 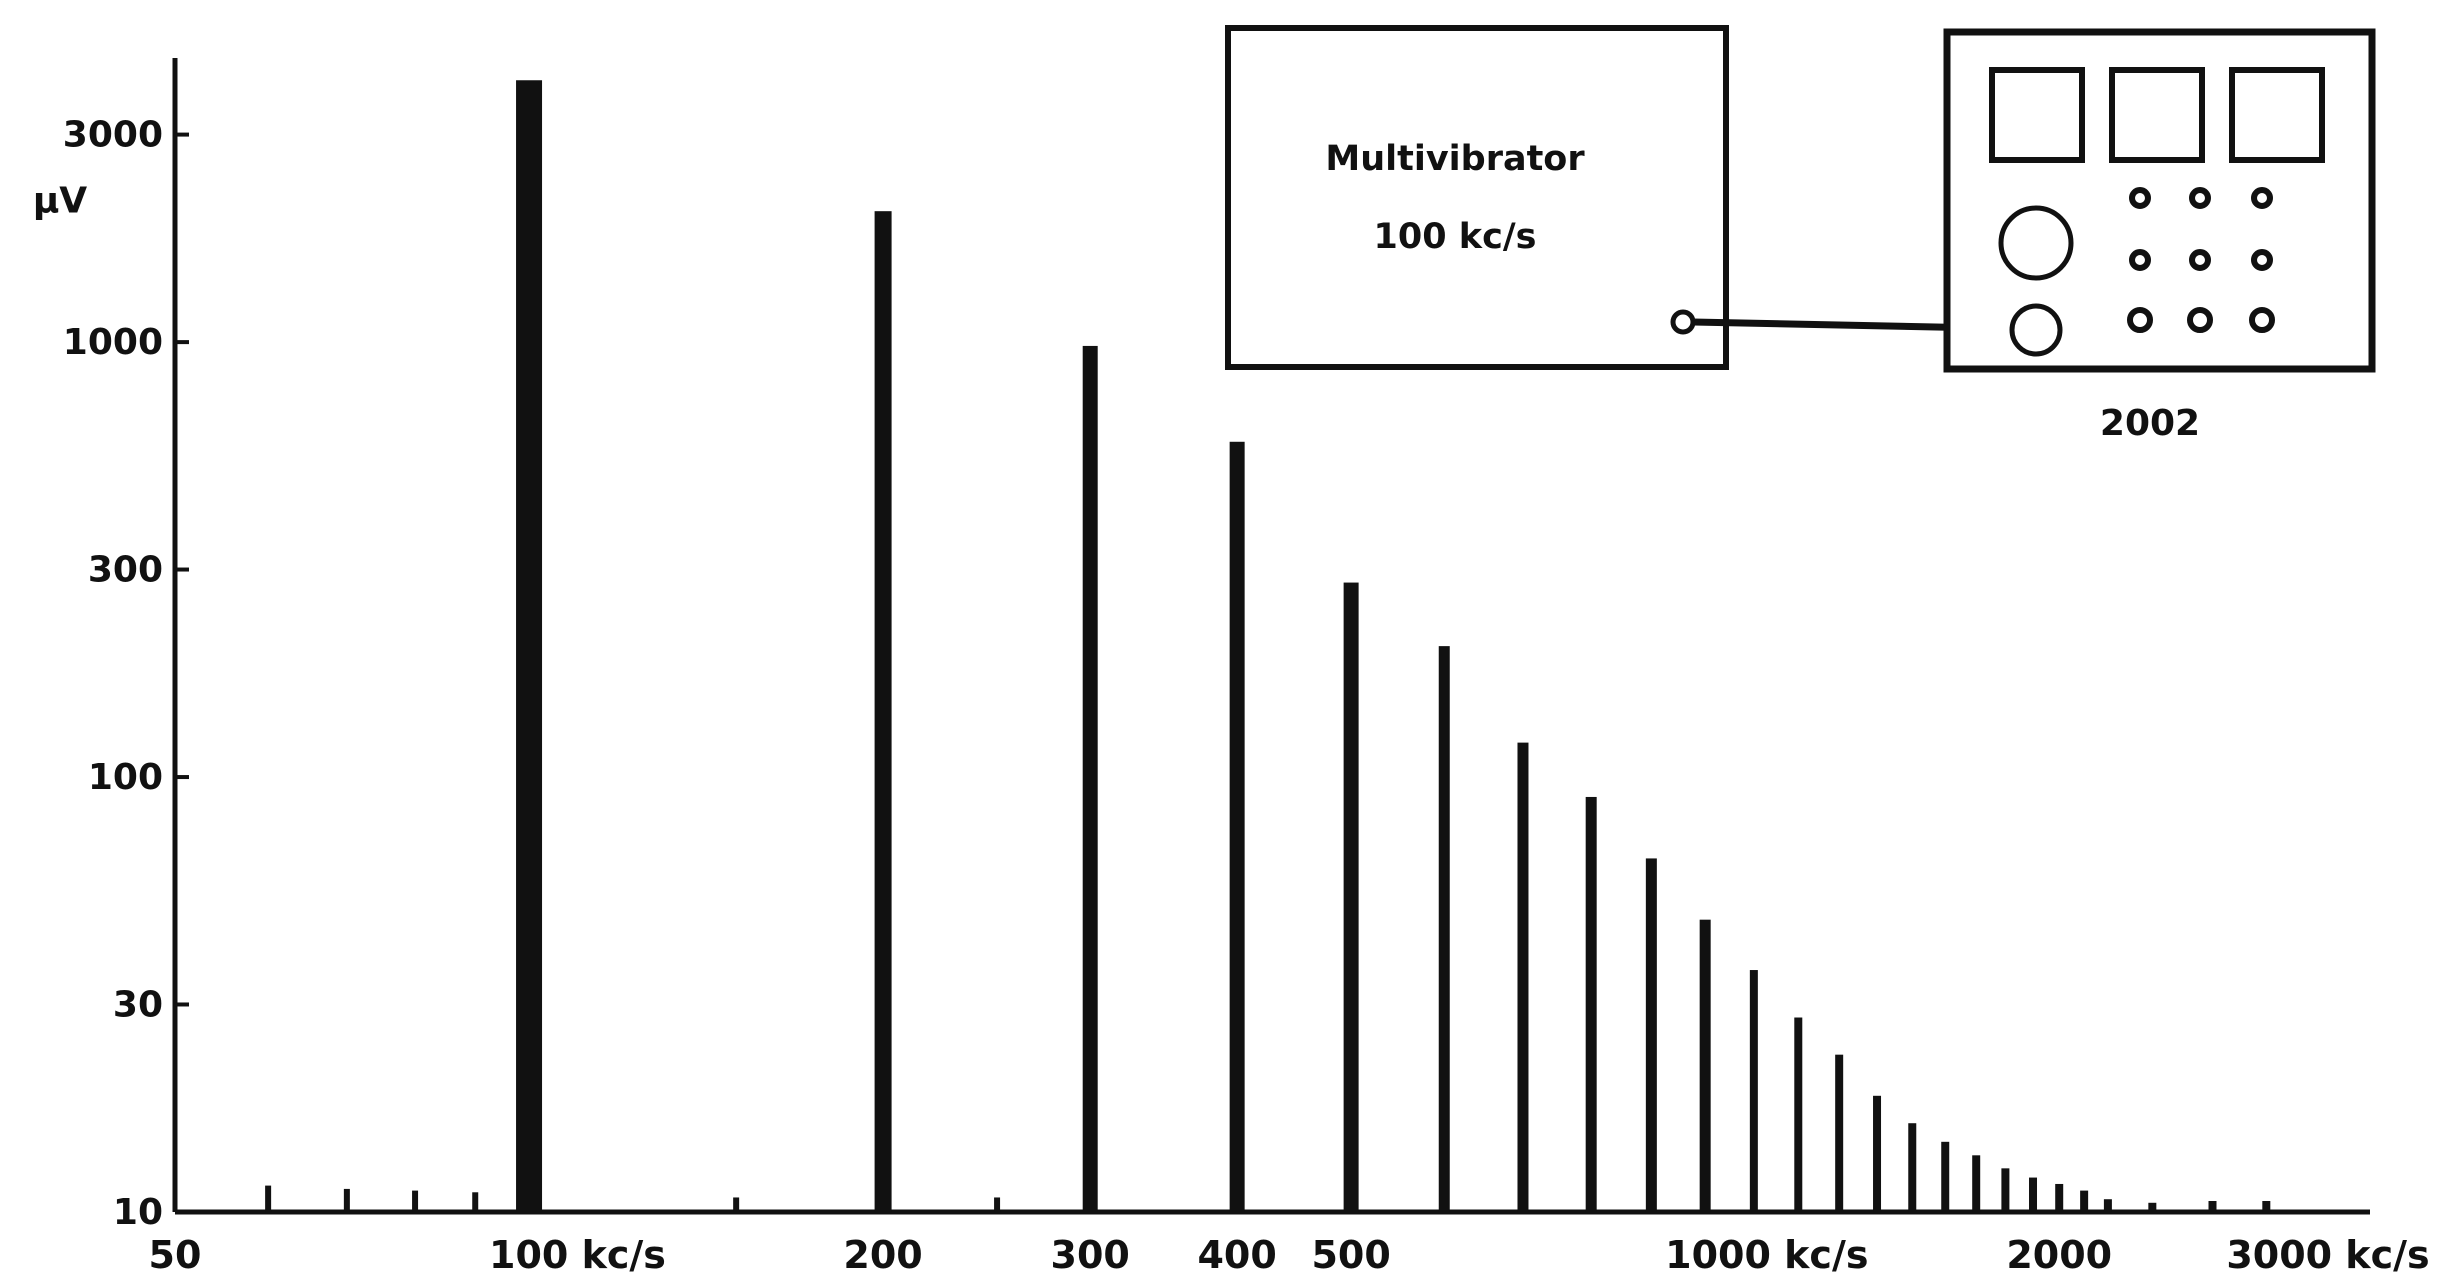 What do you see at coordinates (2150, 423) in the screenshot?
I see `instrument-label: 2002` at bounding box center [2150, 423].